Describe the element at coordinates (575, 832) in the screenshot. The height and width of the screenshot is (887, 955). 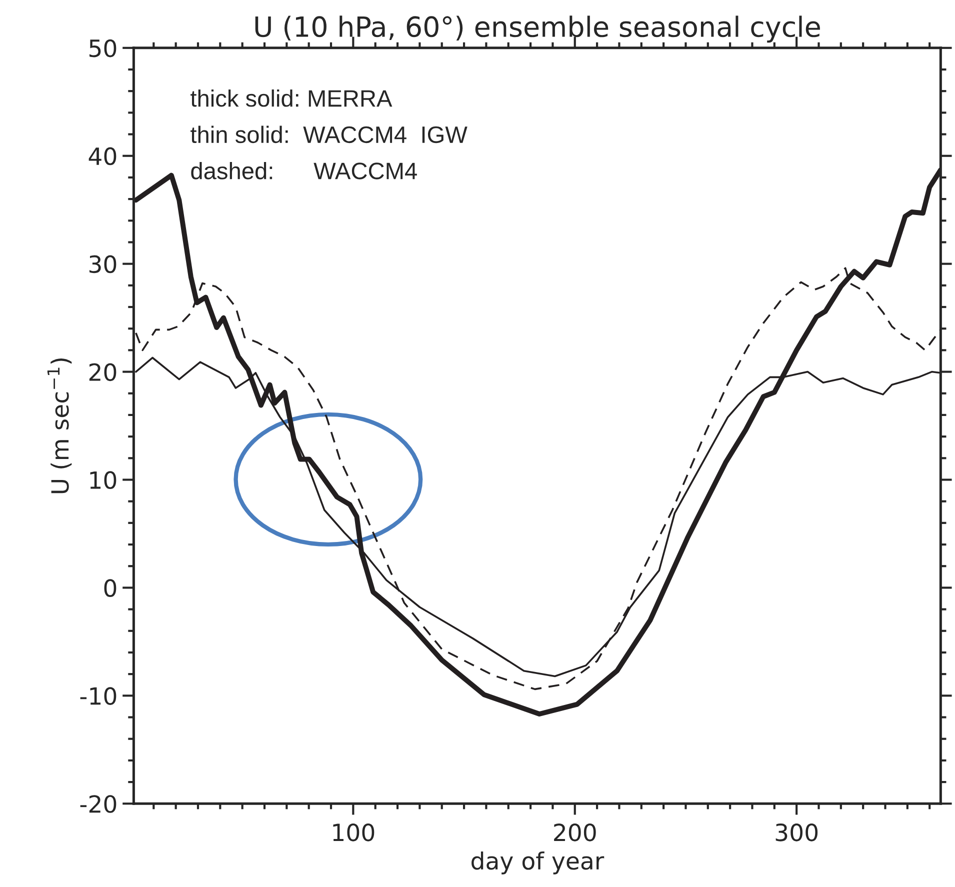
I see `x-tick-label: 200` at that location.